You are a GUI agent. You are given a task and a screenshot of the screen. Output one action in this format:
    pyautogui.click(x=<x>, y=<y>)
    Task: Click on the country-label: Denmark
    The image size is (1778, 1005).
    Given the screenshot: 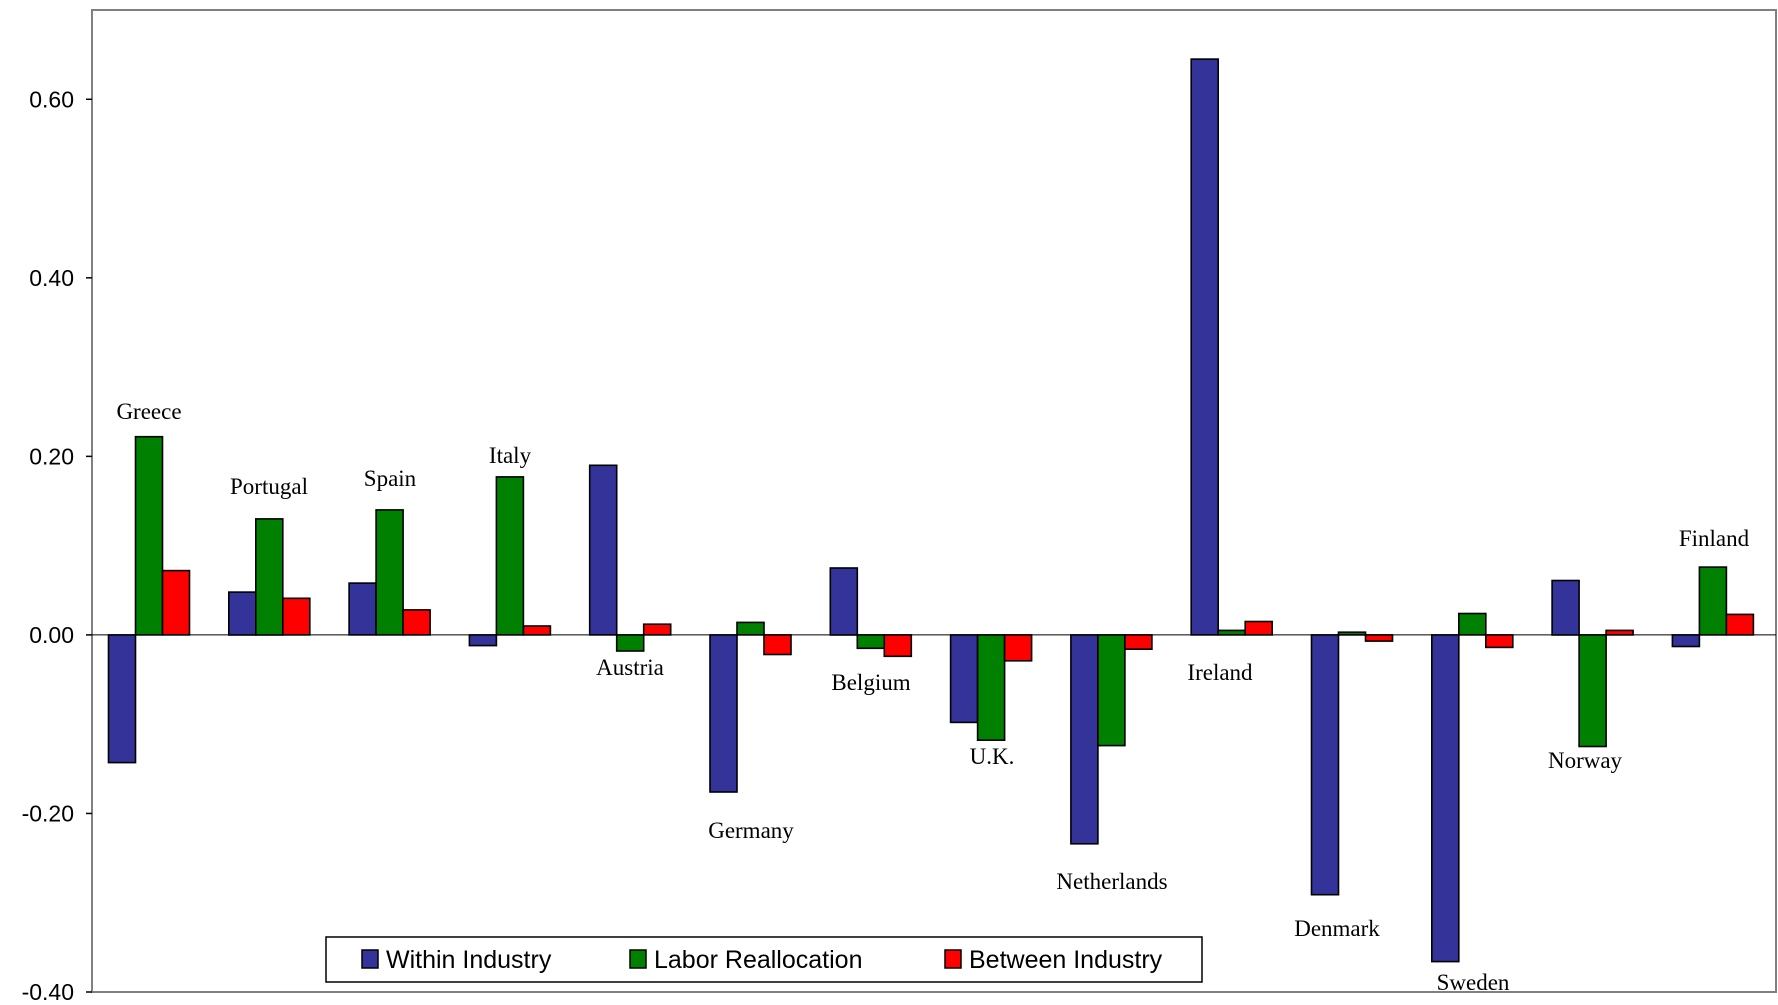 What is the action you would take?
    pyautogui.click(x=1337, y=928)
    